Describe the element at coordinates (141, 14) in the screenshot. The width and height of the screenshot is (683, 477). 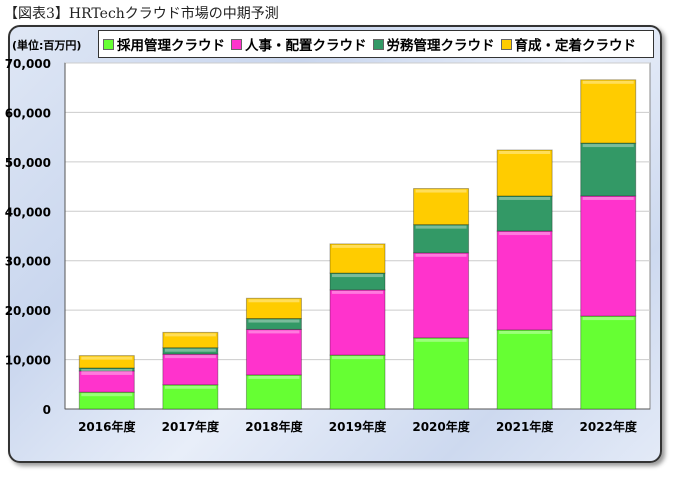
I see `figure-title: 【図表3】HRTechクラウド市場の中期予測` at that location.